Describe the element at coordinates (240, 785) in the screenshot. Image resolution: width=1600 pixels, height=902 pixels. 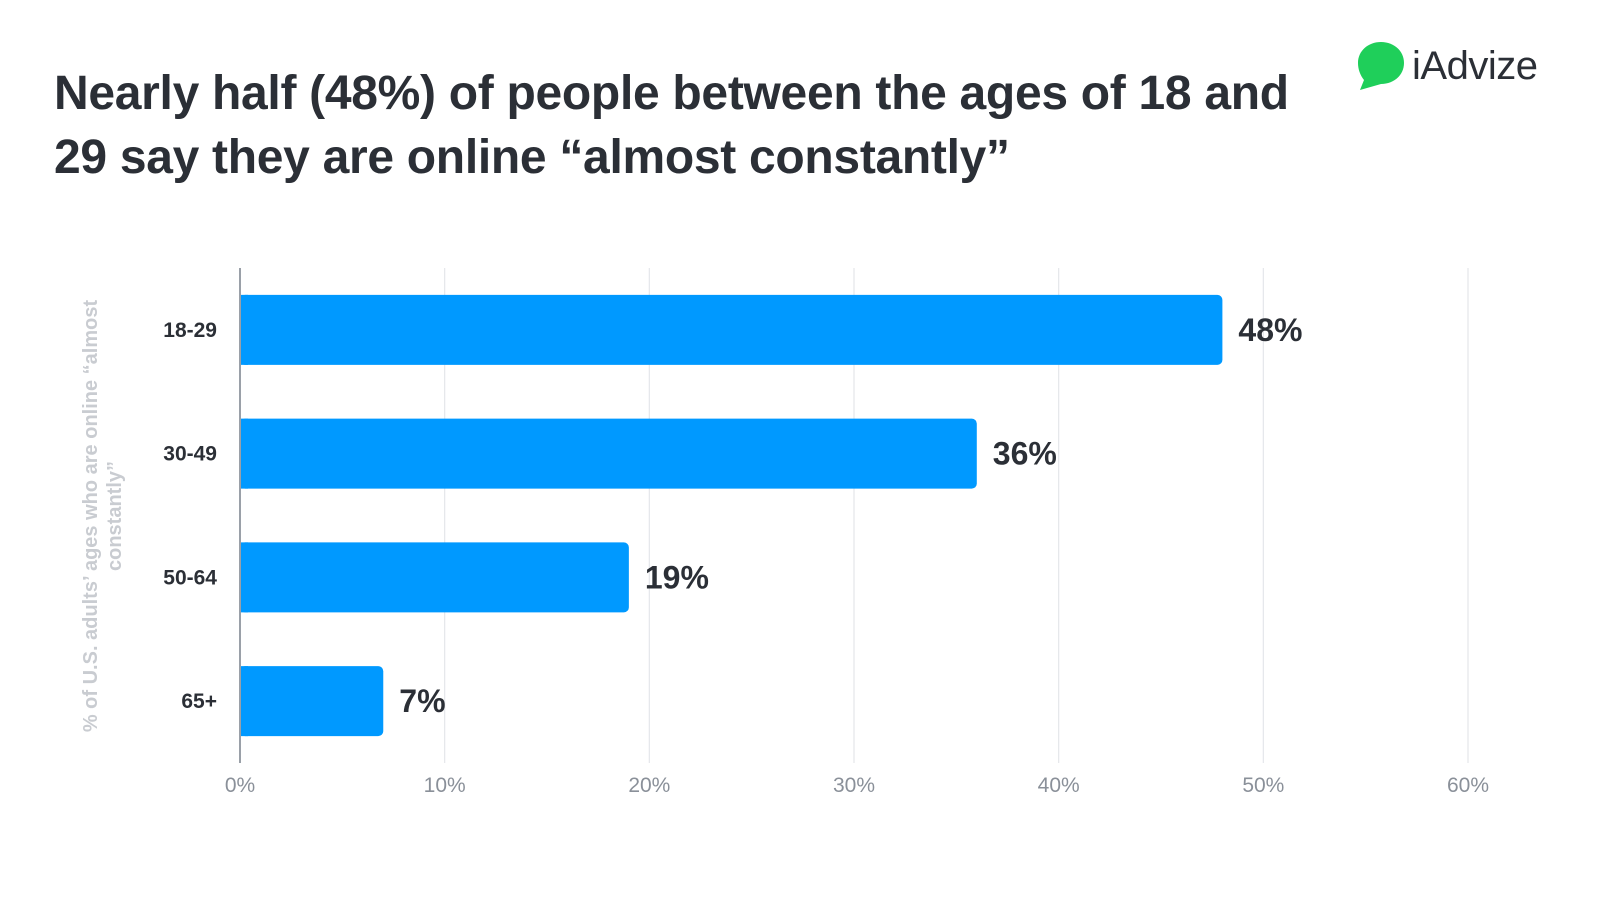
I see `x-tick-label: 0%` at that location.